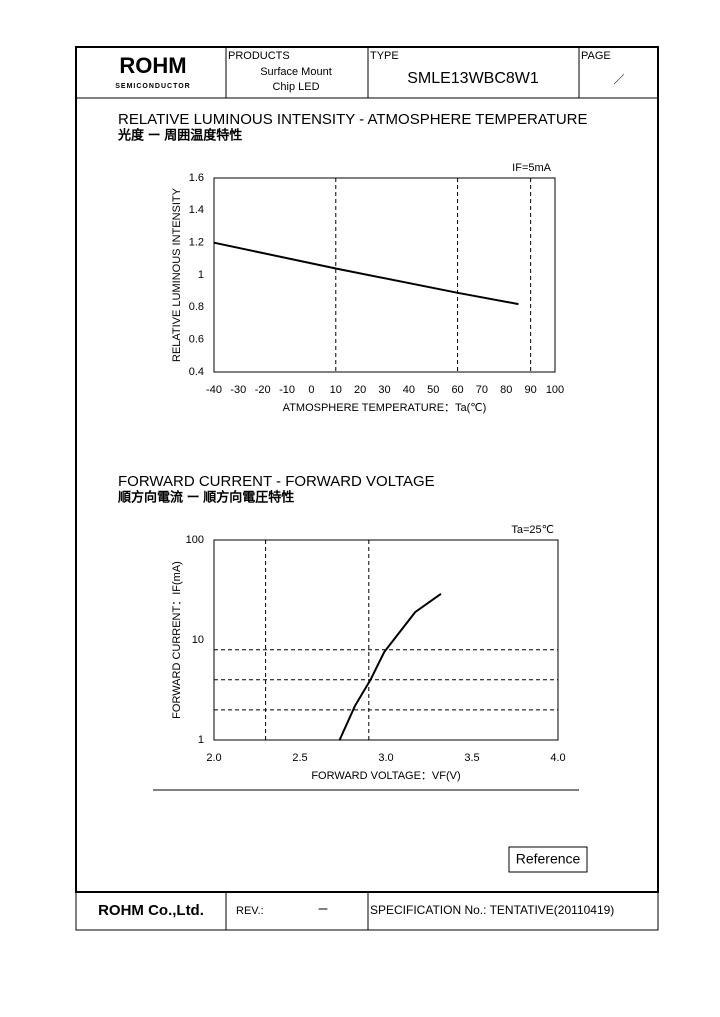  What do you see at coordinates (473, 78) in the screenshot?
I see `value: SMLE13WBC8W1` at bounding box center [473, 78].